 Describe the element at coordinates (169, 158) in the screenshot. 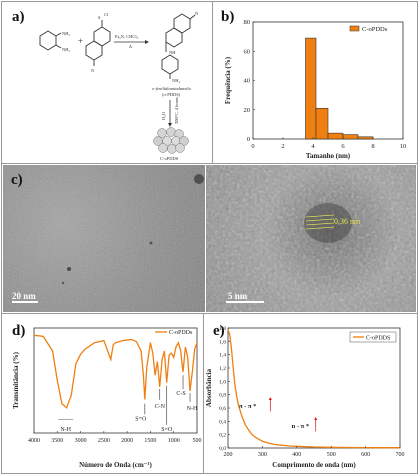

I see `product-label: C-oPDDS` at that location.